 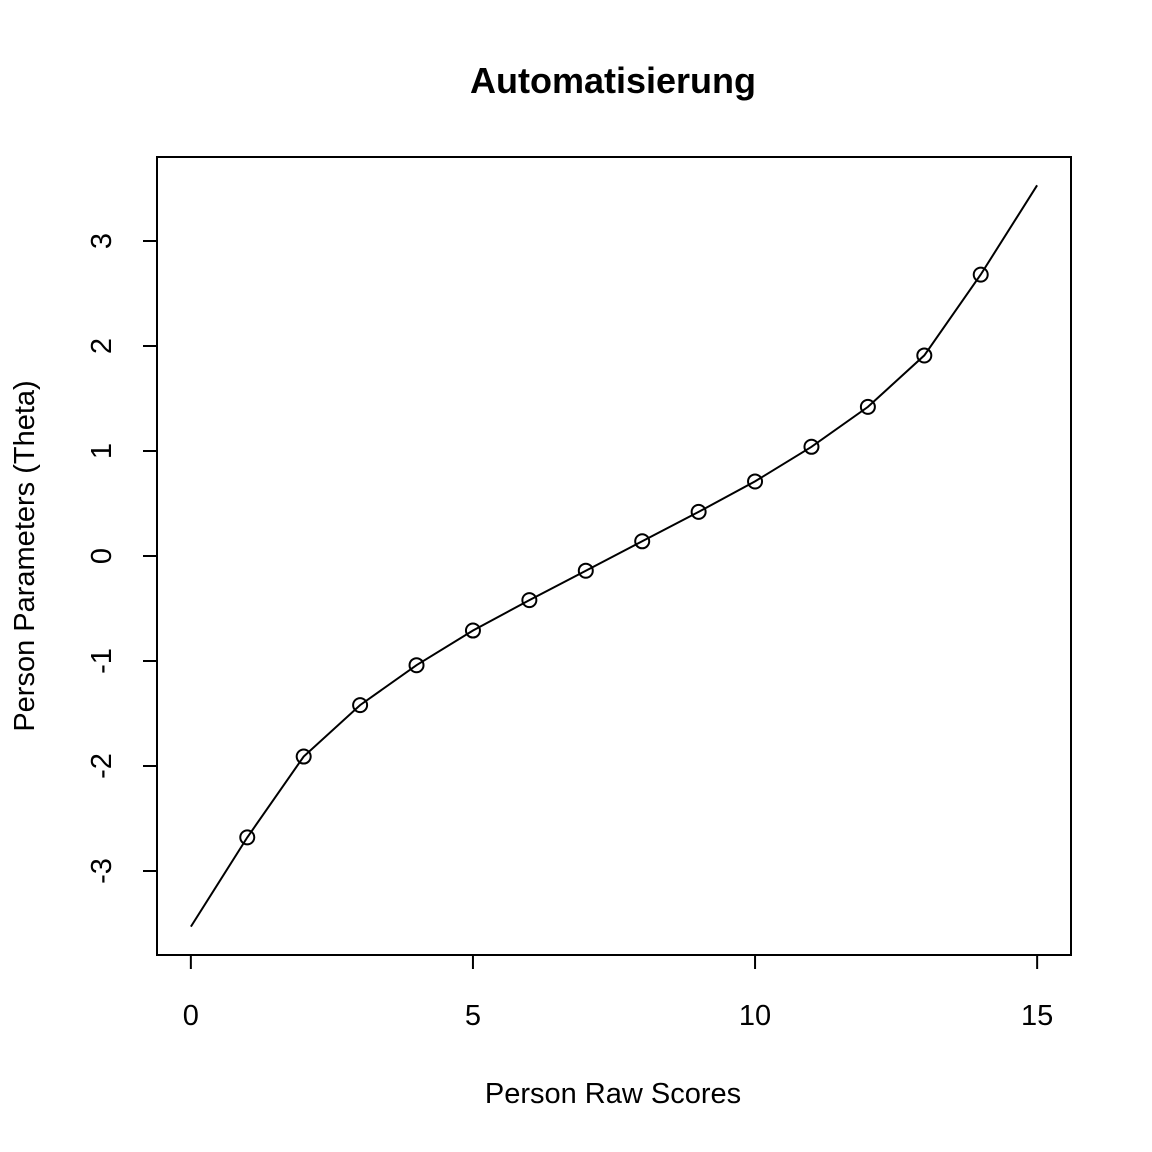 I want to click on y-tick-label: 3, so click(x=102, y=241).